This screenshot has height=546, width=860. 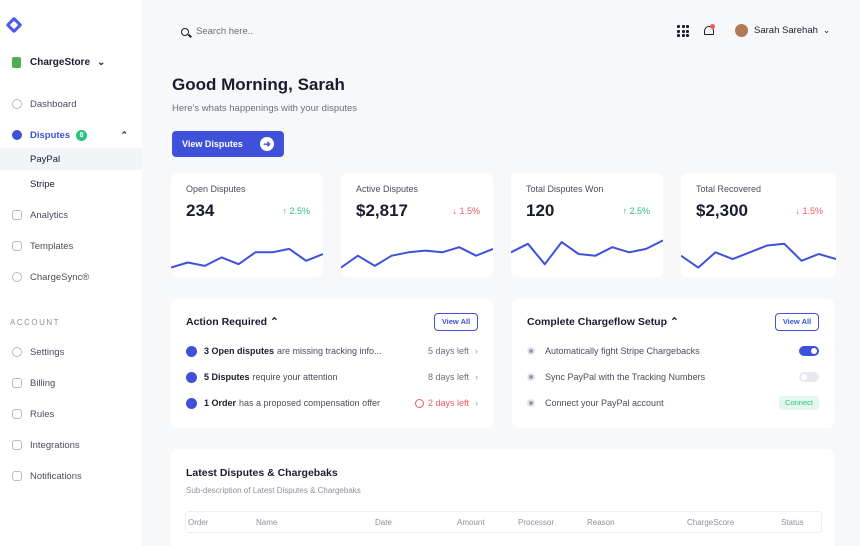 What do you see at coordinates (17, 383) in the screenshot?
I see `credit-card-icon` at bounding box center [17, 383].